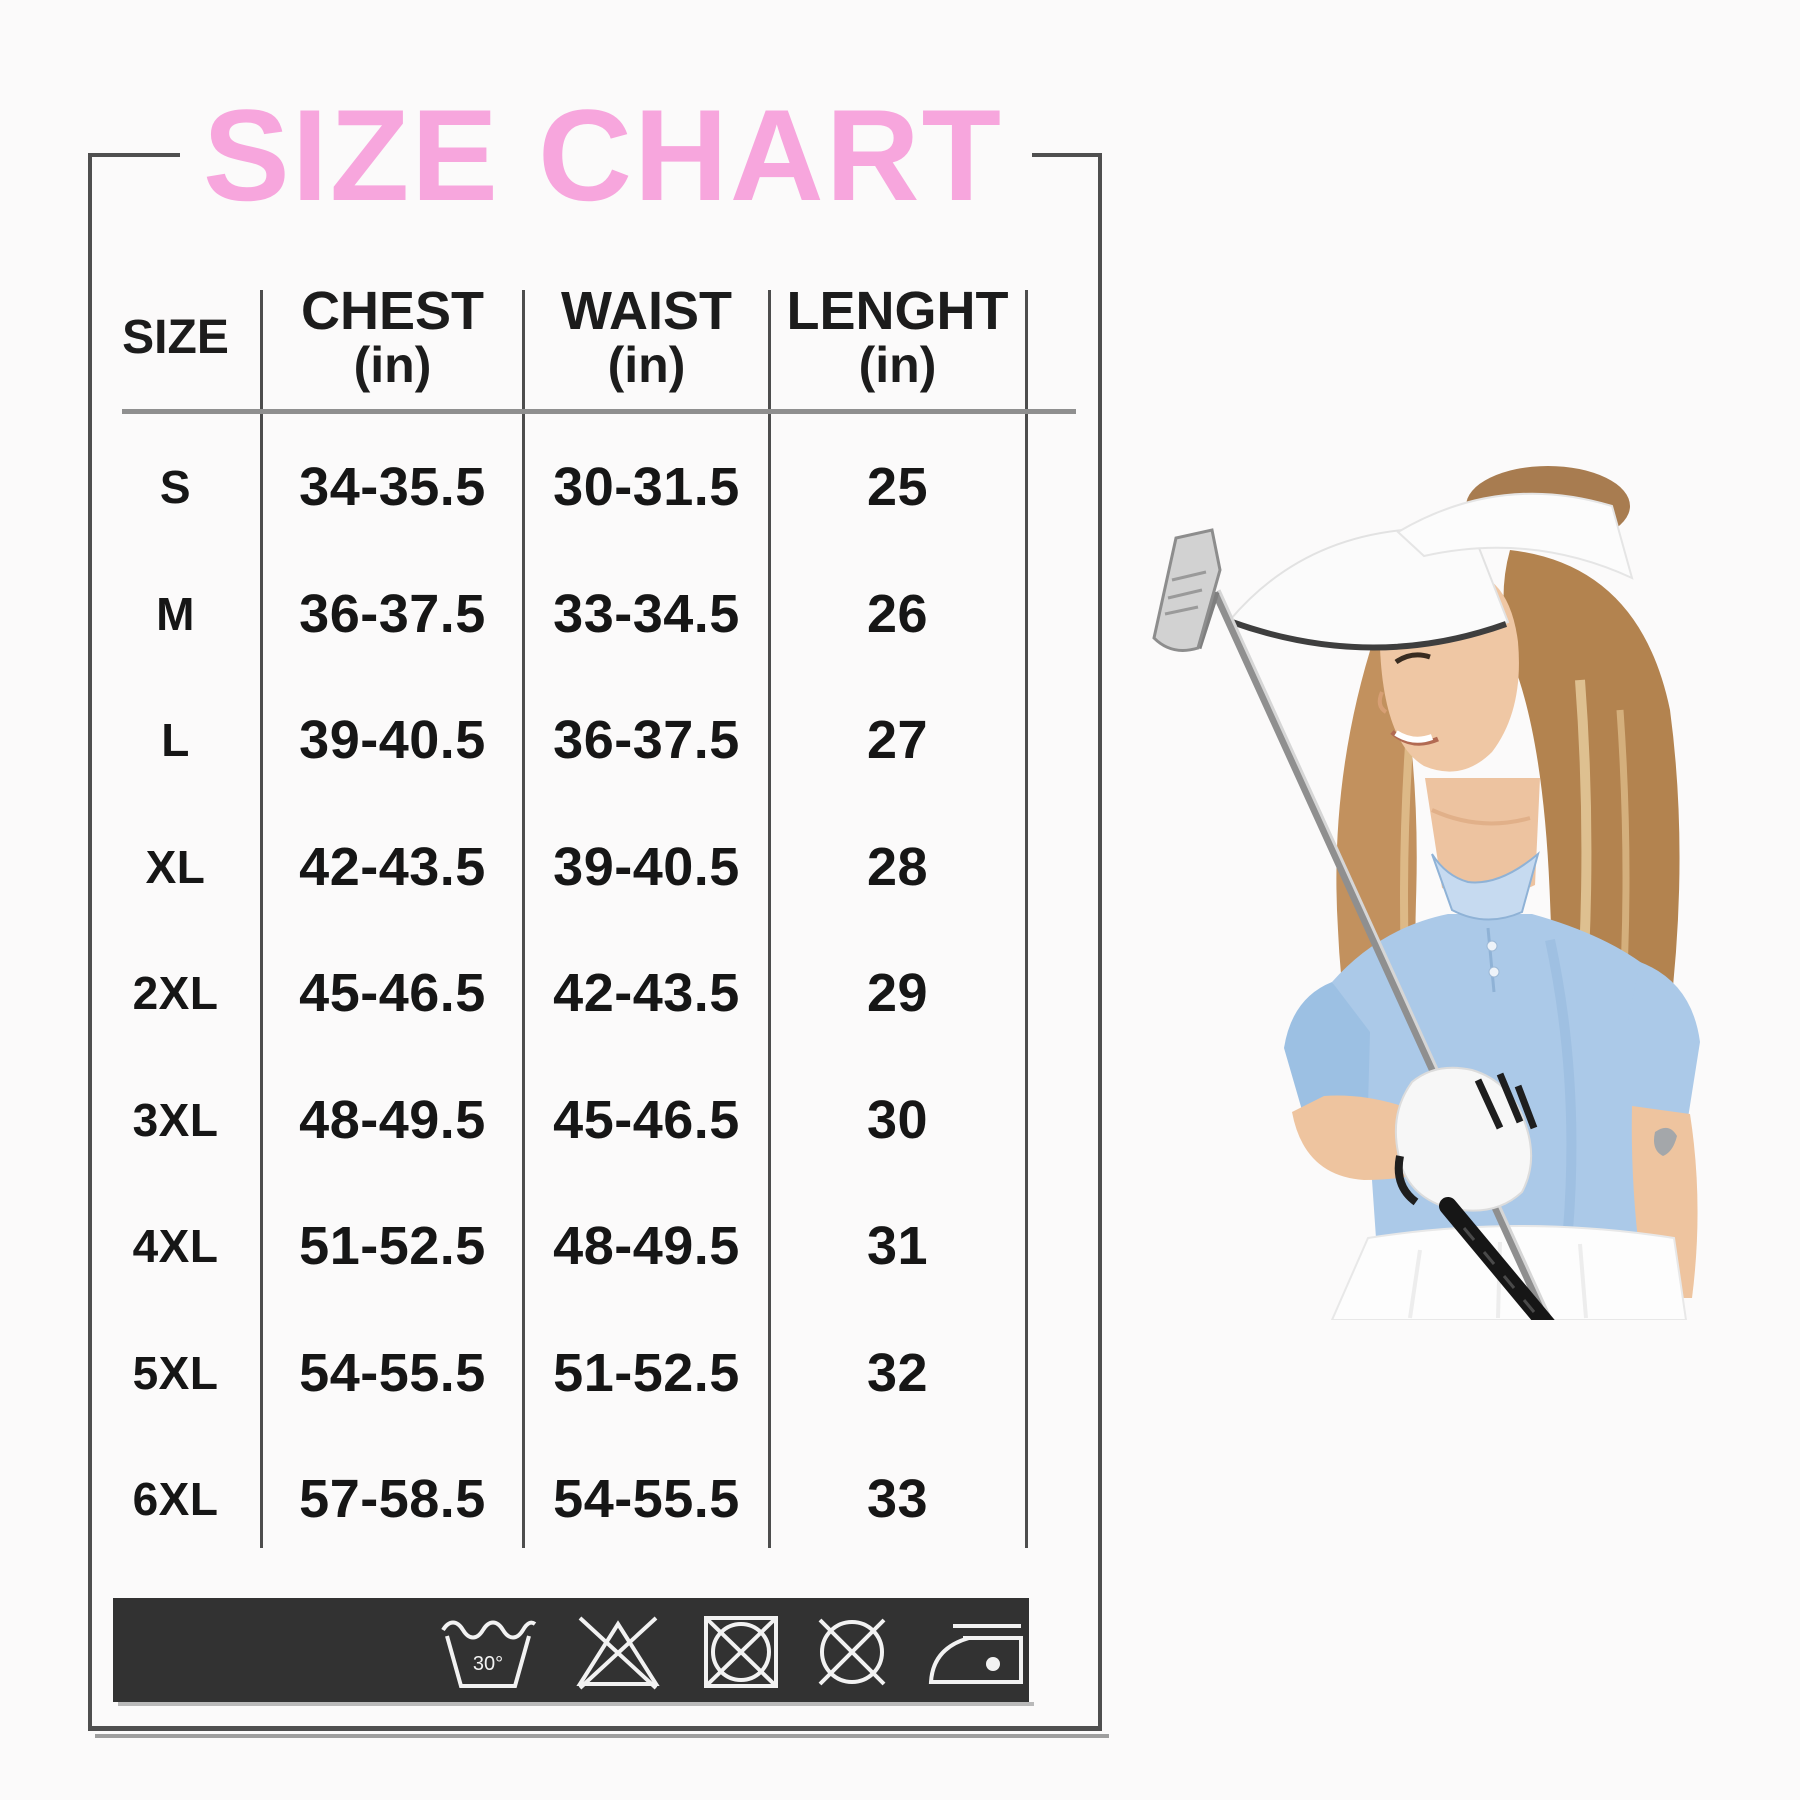 This screenshot has width=1800, height=1800. Describe the element at coordinates (488, 1664) in the screenshot. I see `svg-text: 30°` at that location.